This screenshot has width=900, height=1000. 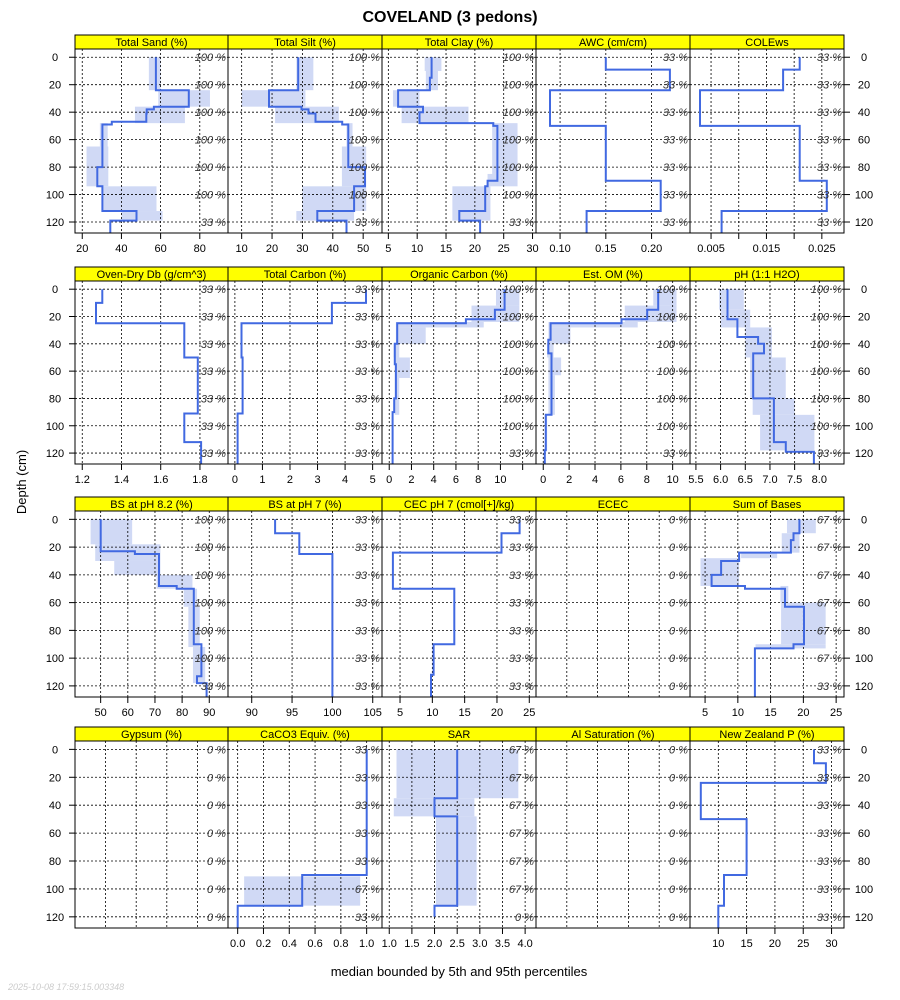 What do you see at coordinates (695, 480) in the screenshot?
I see `x-tick-label: 5.5` at bounding box center [695, 480].